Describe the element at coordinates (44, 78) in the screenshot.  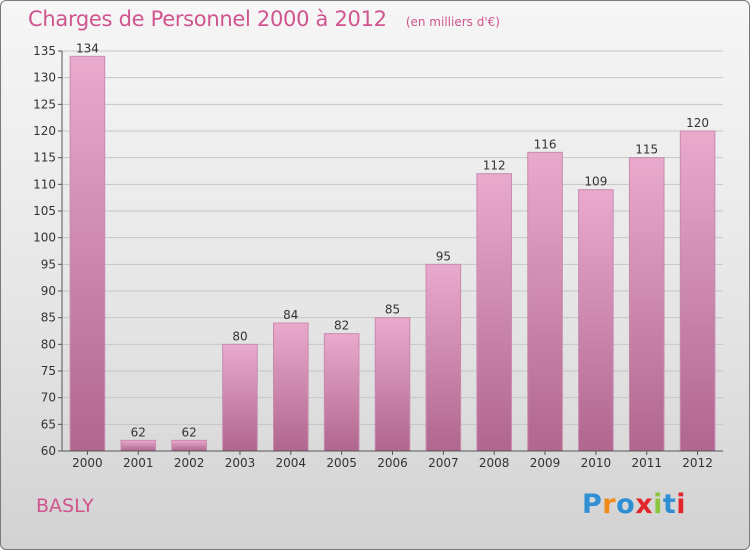
I see `y-tick-label: 130` at that location.